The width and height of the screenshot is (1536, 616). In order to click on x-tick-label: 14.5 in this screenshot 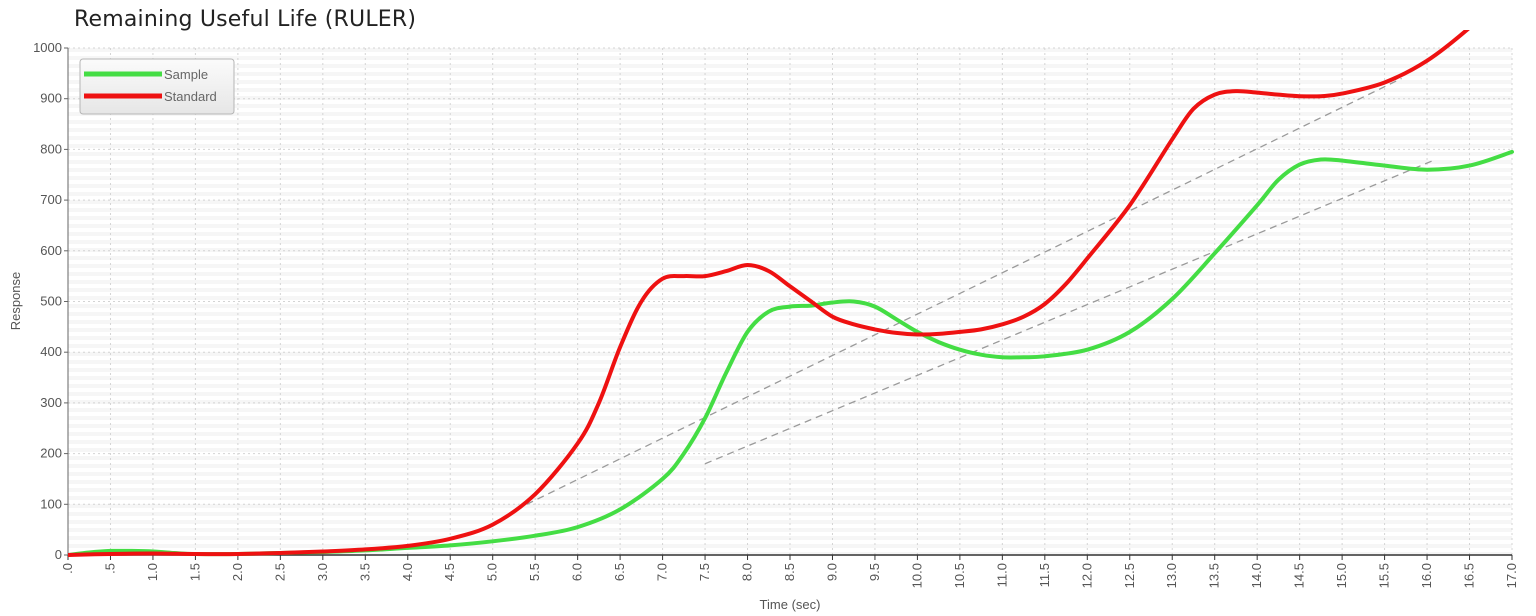, I will do `click(1299, 575)`.